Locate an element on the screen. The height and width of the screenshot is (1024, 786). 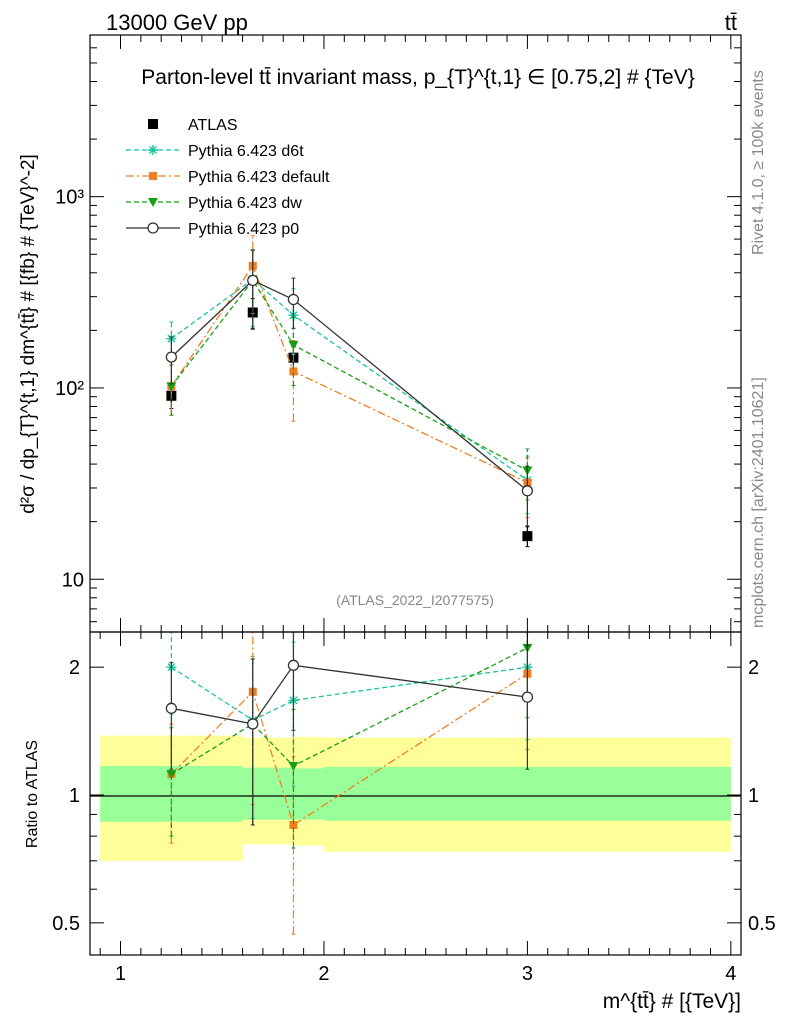
y-tick-label-right: 0.5 is located at coordinates (762, 924).